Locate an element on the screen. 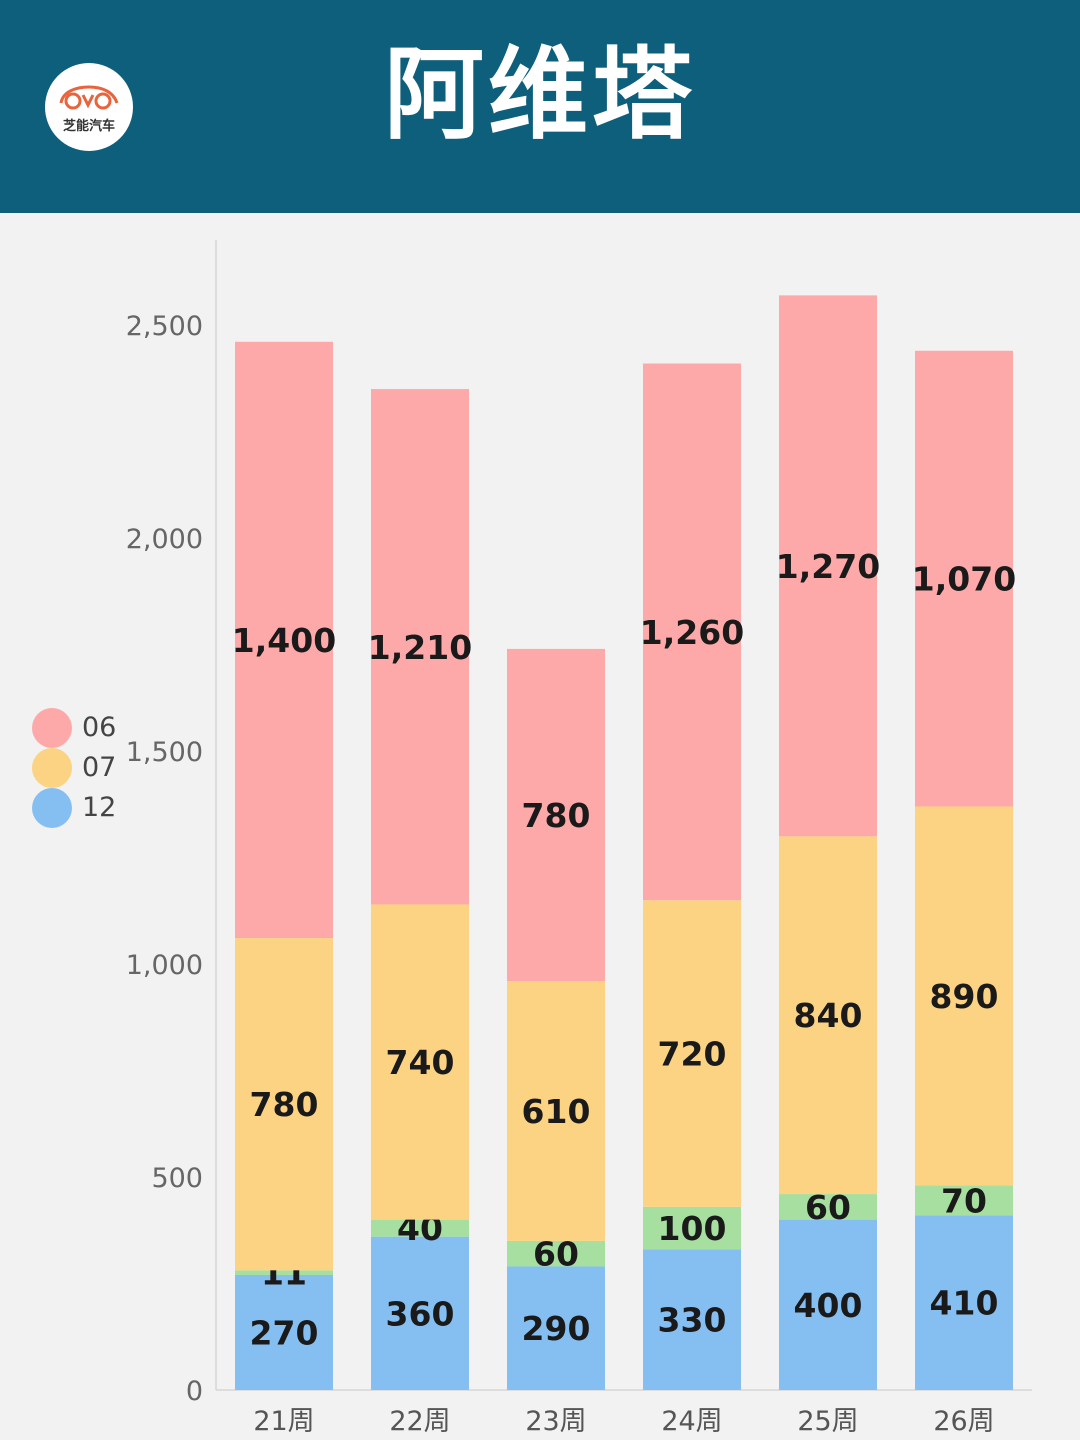 This screenshot has height=1440, width=1080. legend-item-06: 06 is located at coordinates (82, 728).